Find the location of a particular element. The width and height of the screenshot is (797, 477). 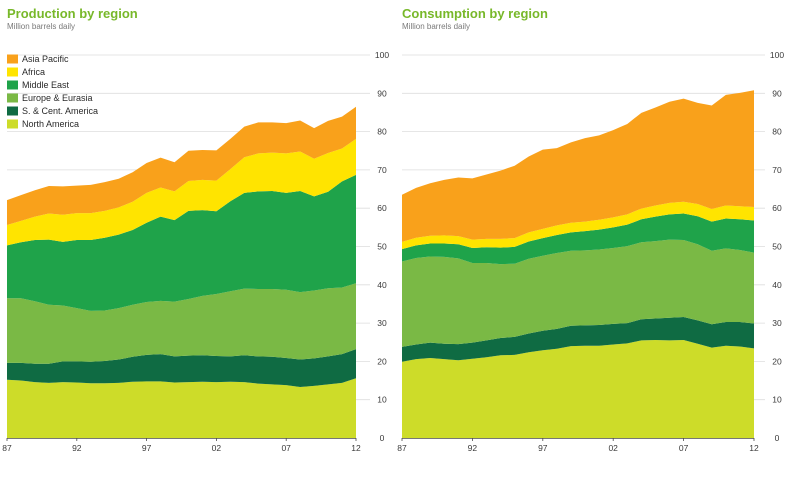

production-x-tick-label: 07 is located at coordinates (286, 448).